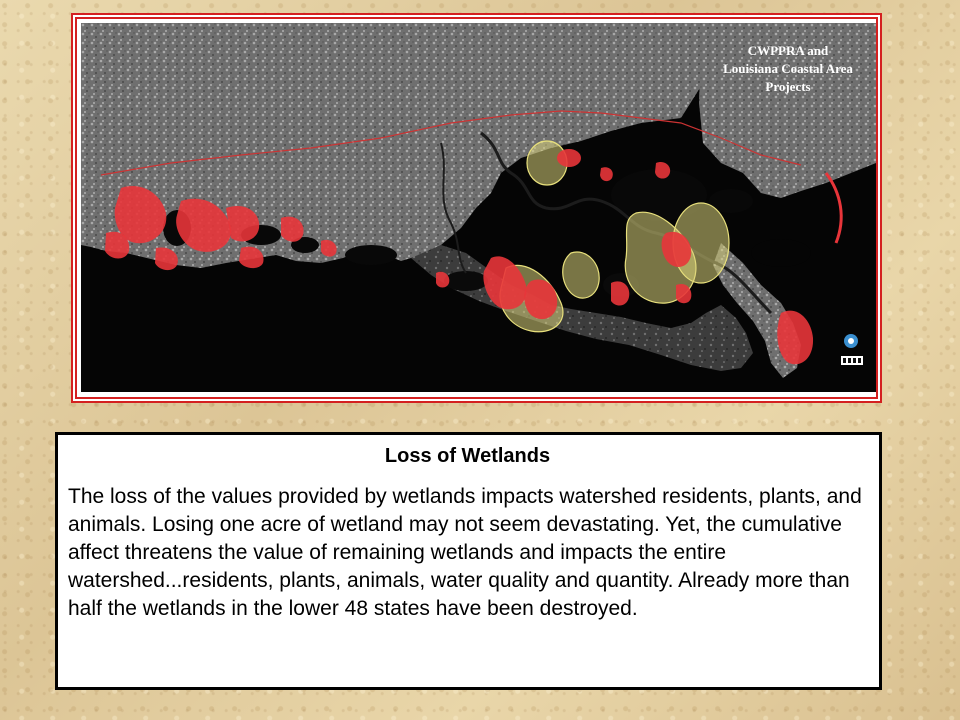 Image resolution: width=960 pixels, height=720 pixels. What do you see at coordinates (787, 86) in the screenshot?
I see `map-title-line-3: Projects` at bounding box center [787, 86].